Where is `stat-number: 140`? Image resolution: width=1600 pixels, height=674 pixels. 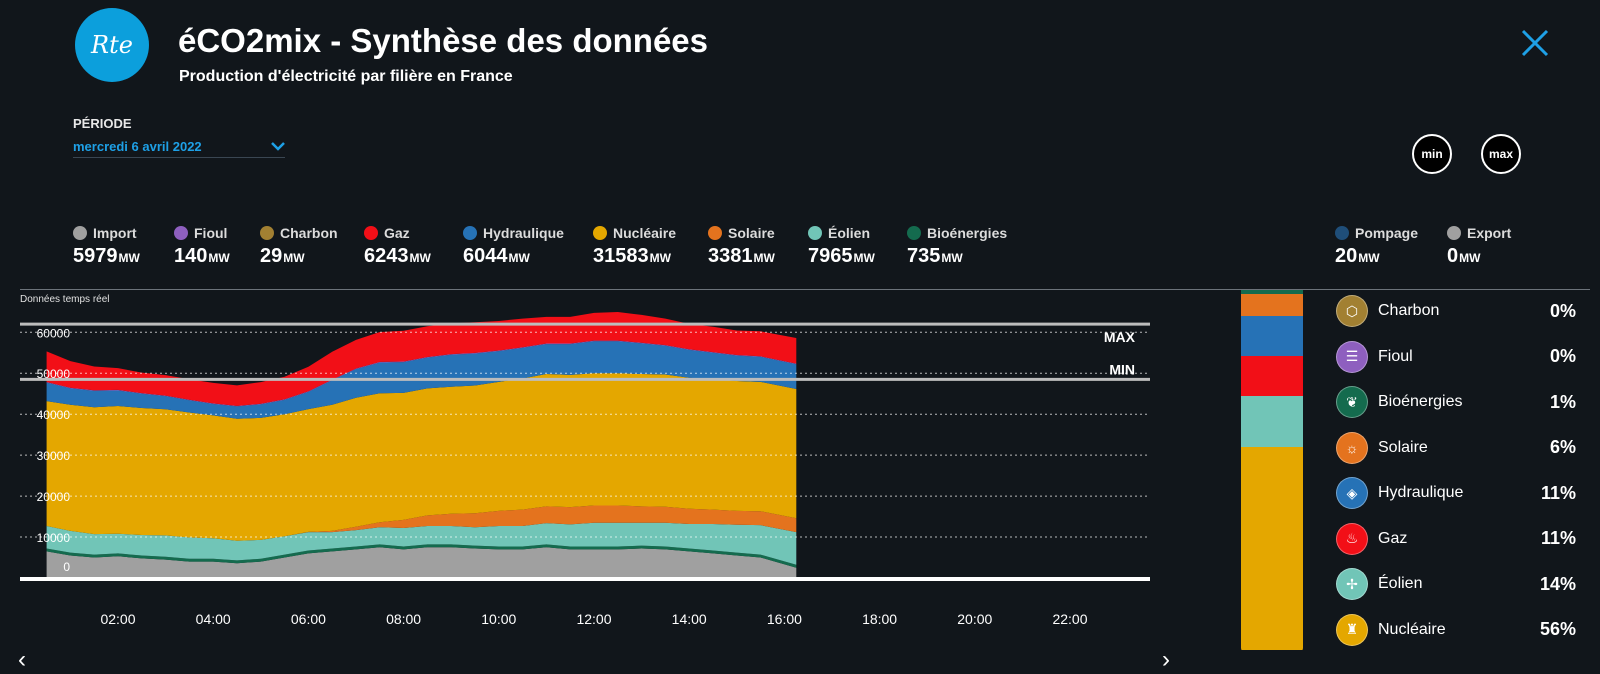
stat-number: 140 is located at coordinates (191, 256).